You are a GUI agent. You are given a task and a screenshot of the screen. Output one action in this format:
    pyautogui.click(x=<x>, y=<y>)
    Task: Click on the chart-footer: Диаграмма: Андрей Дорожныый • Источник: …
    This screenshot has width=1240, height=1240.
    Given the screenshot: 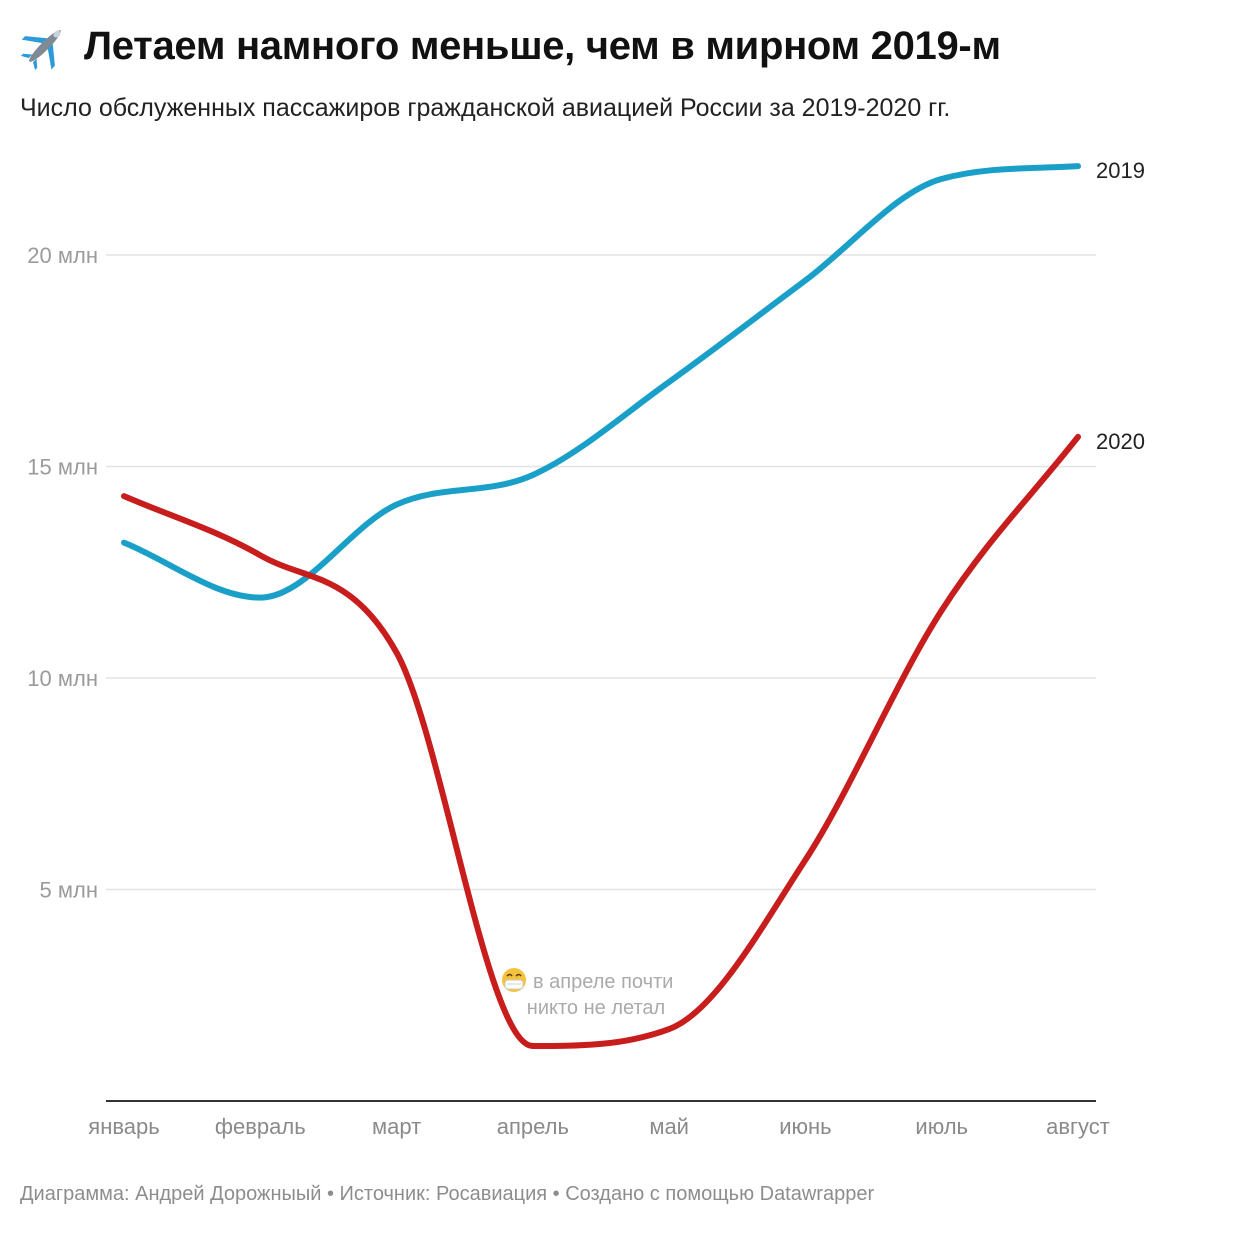 What is the action you would take?
    pyautogui.click(x=447, y=1194)
    